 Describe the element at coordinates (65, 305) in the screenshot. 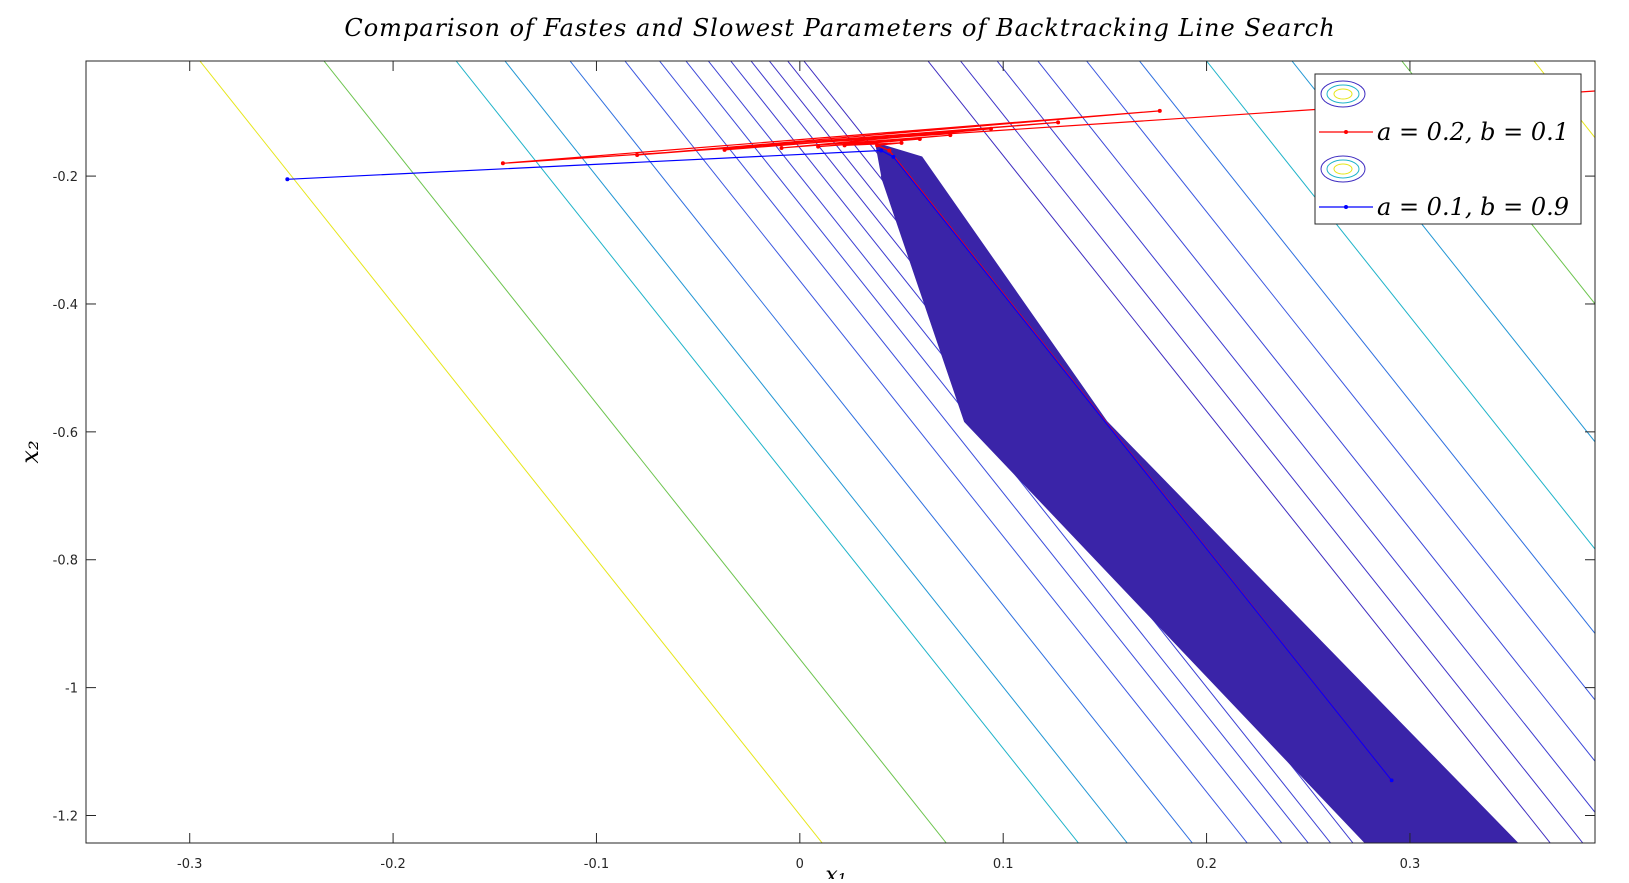

I see `y-tick-label: -0.4` at that location.